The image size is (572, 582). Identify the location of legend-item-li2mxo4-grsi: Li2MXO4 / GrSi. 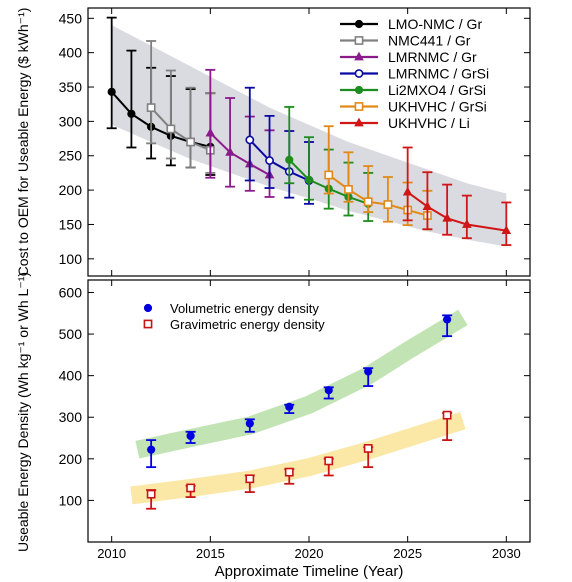
(413, 90).